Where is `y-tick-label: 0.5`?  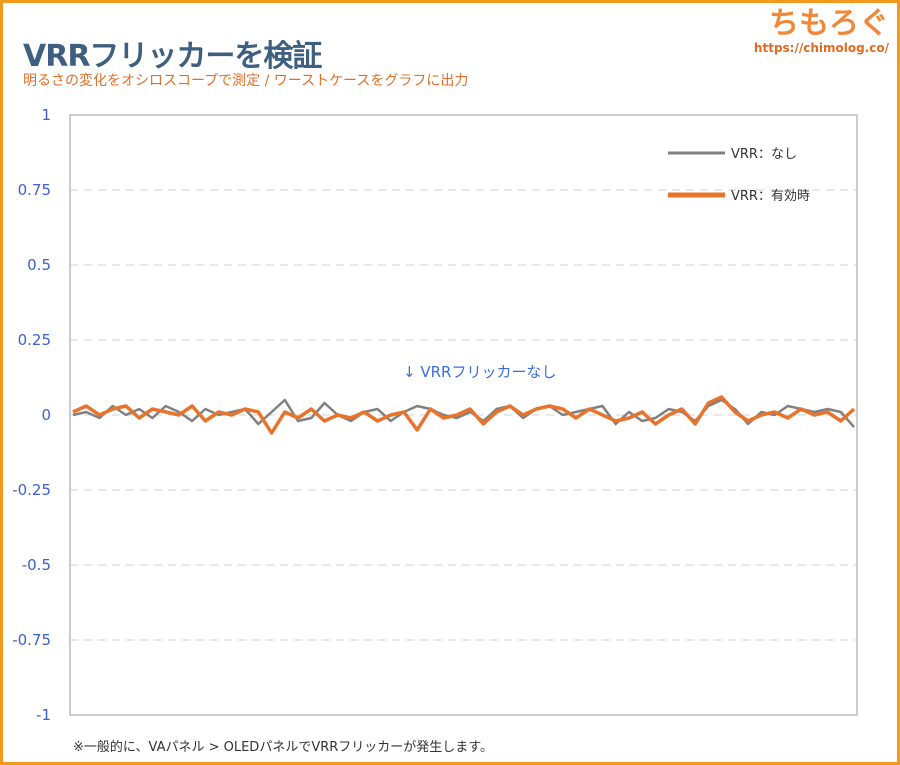
y-tick-label: 0.5 is located at coordinates (39, 265).